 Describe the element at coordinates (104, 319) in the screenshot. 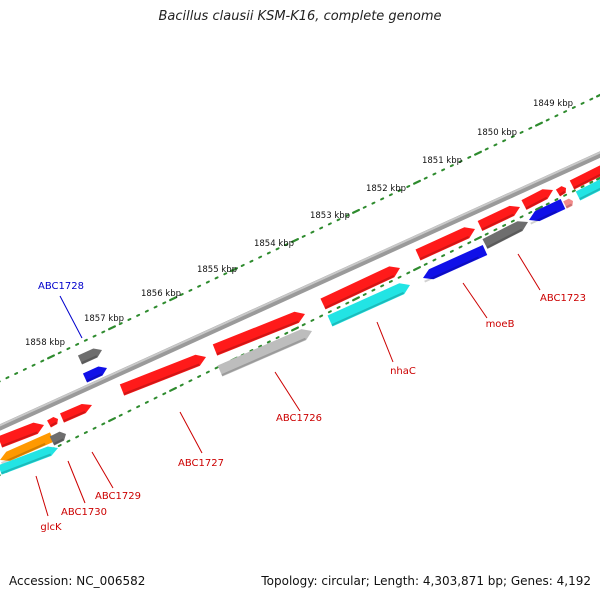

I see `scale-label: 1857 kbp` at that location.